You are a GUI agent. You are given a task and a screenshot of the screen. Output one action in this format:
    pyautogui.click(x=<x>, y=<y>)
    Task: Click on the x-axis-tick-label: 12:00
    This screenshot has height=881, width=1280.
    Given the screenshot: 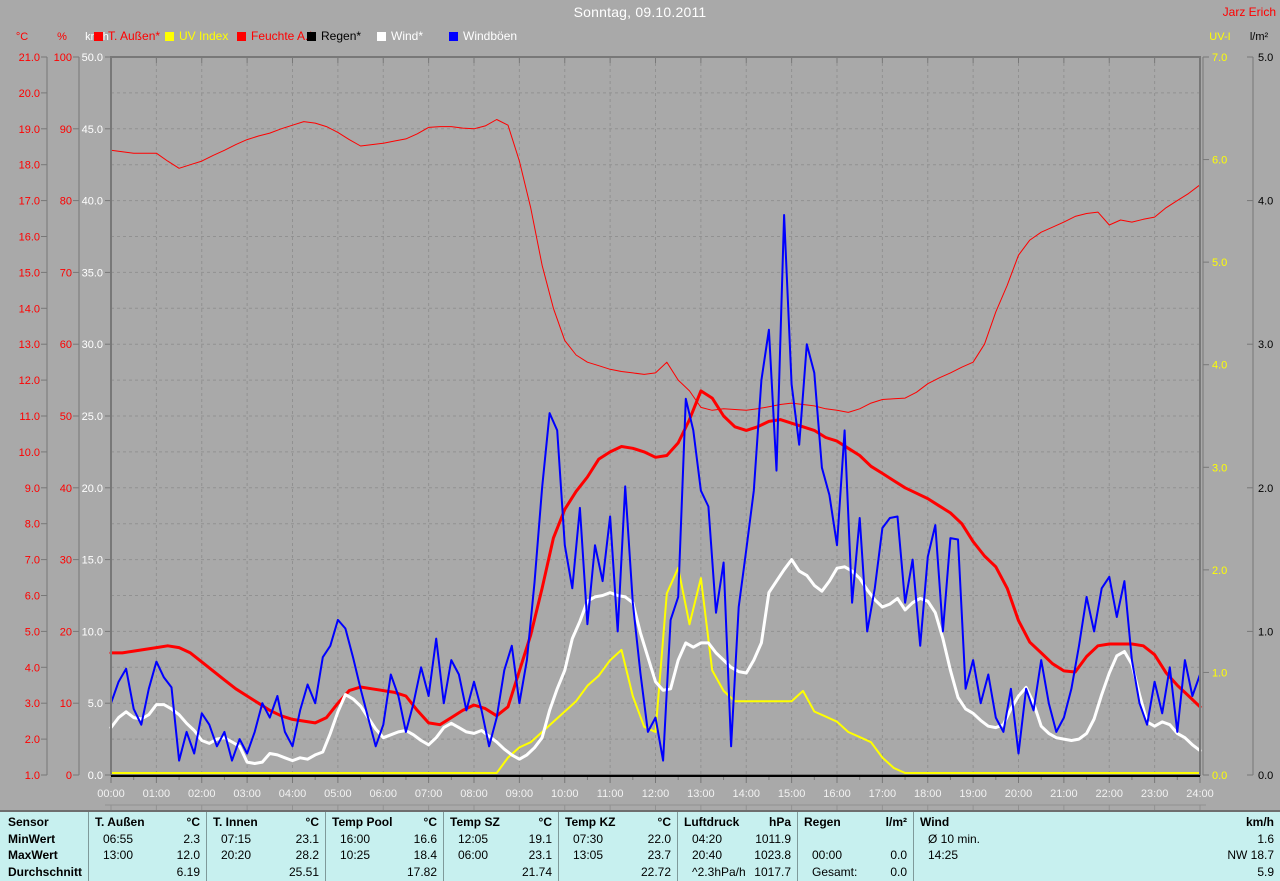 What is the action you would take?
    pyautogui.click(x=656, y=794)
    